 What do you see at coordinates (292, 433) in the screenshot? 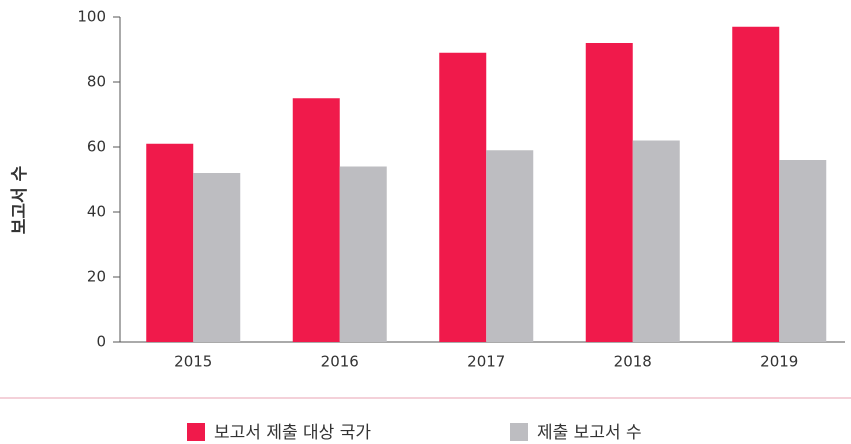
I see `legend-label: 보고서 제출 대상 국가` at bounding box center [292, 433].